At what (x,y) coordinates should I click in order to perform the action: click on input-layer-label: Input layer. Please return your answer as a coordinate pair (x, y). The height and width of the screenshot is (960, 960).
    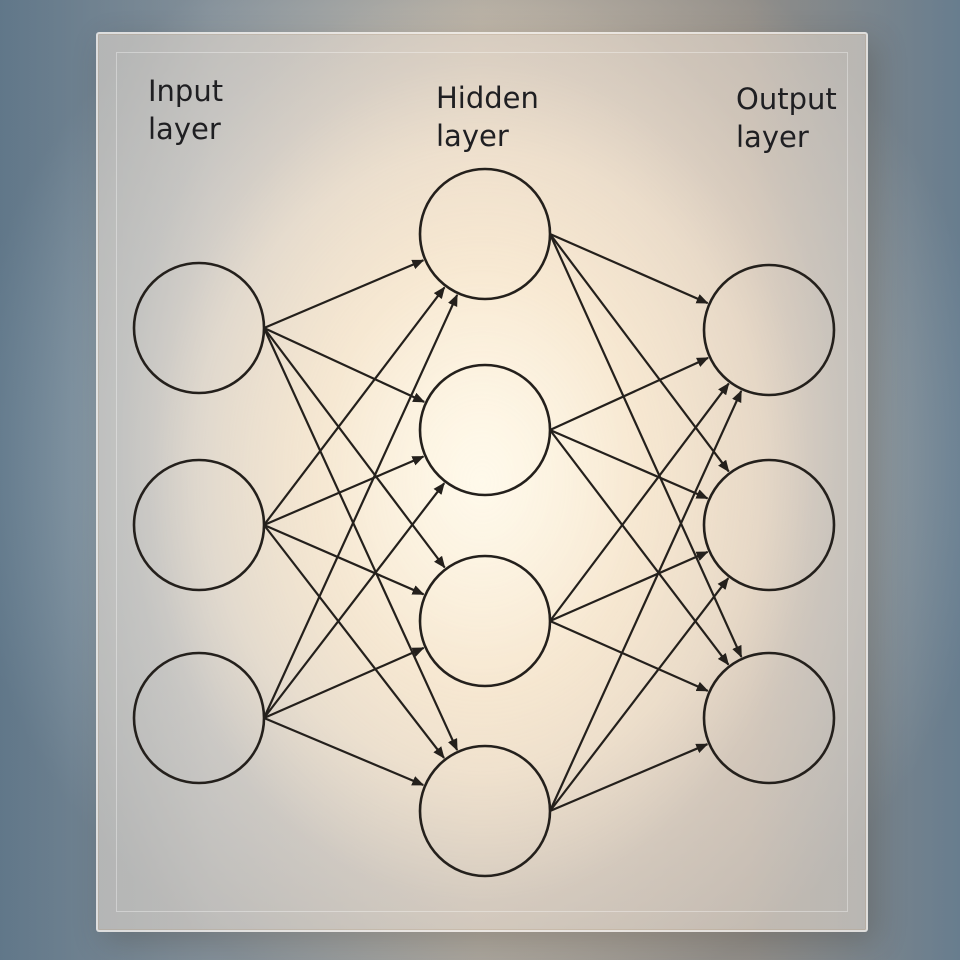
    Looking at the image, I should click on (186, 110).